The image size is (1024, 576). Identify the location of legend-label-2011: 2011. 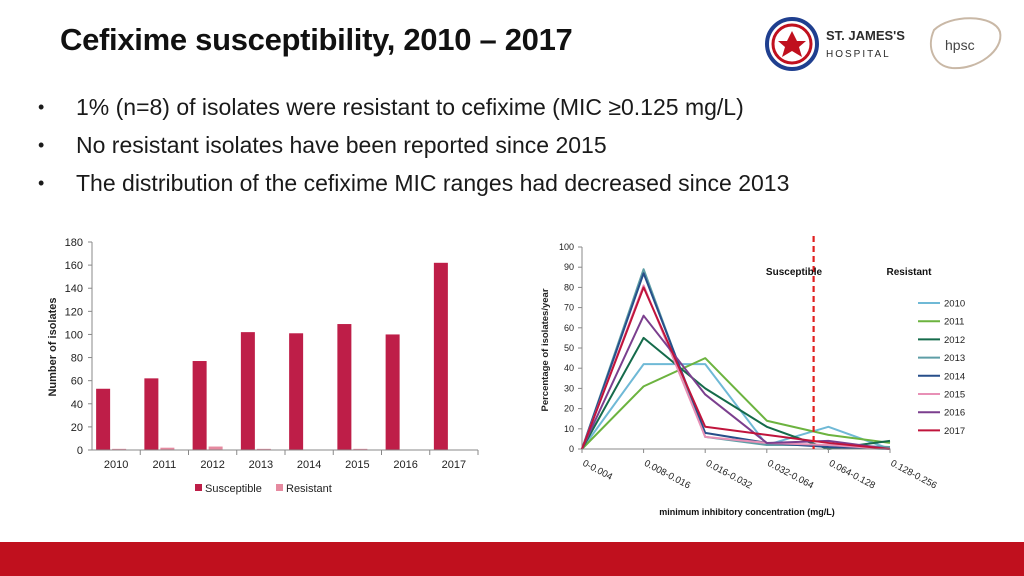
(954, 322).